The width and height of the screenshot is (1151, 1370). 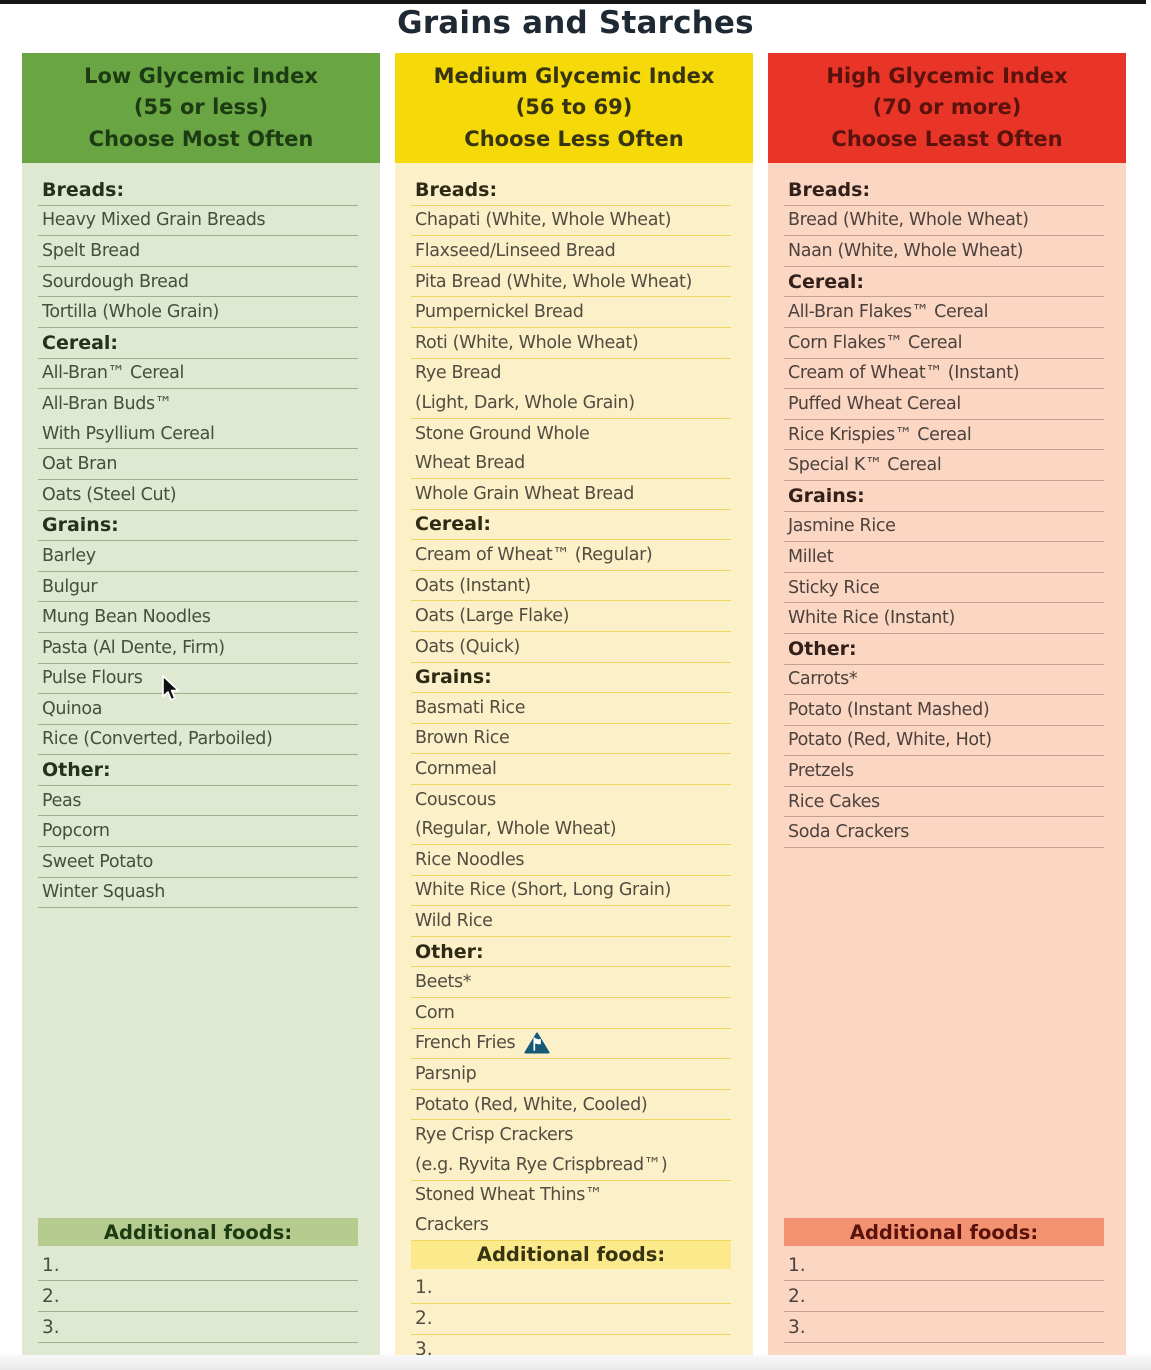 What do you see at coordinates (198, 404) in the screenshot?
I see `row-line: All-Bran Buds™` at bounding box center [198, 404].